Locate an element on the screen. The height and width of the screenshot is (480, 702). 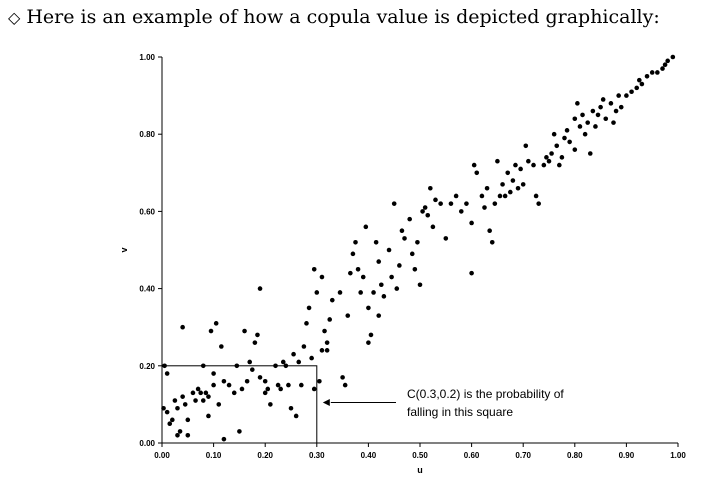
x-tick-label: 0.70 is located at coordinates (523, 455).